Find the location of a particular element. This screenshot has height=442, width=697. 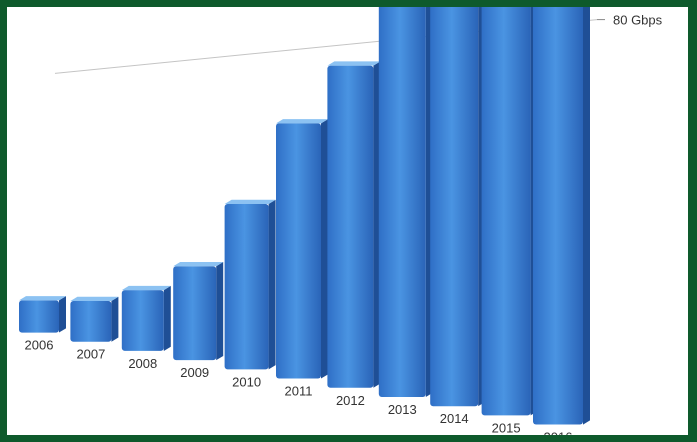

y-axis: 80 Gbps160 Gbps240 Gbps320 Gbps400 Gbps is located at coordinates (630, 20).